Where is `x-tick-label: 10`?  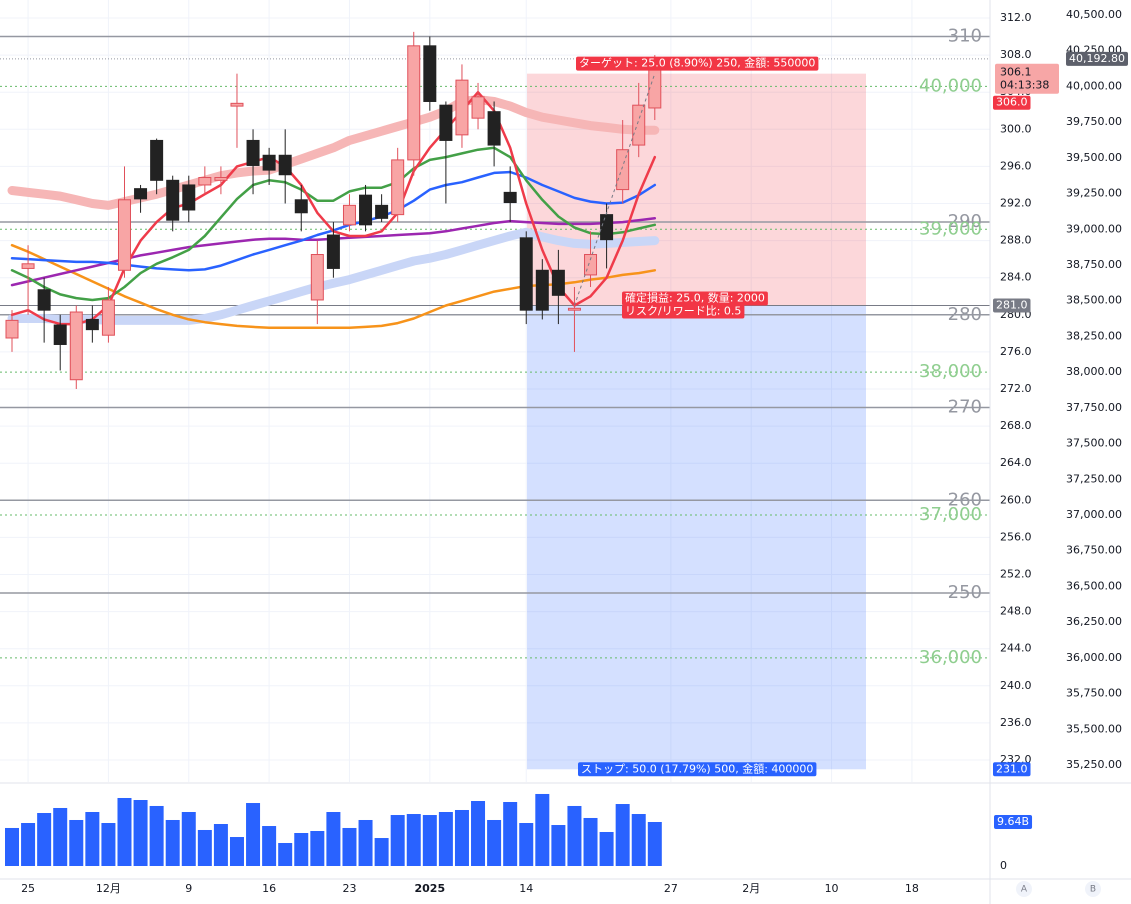
x-tick-label: 10 is located at coordinates (832, 888).